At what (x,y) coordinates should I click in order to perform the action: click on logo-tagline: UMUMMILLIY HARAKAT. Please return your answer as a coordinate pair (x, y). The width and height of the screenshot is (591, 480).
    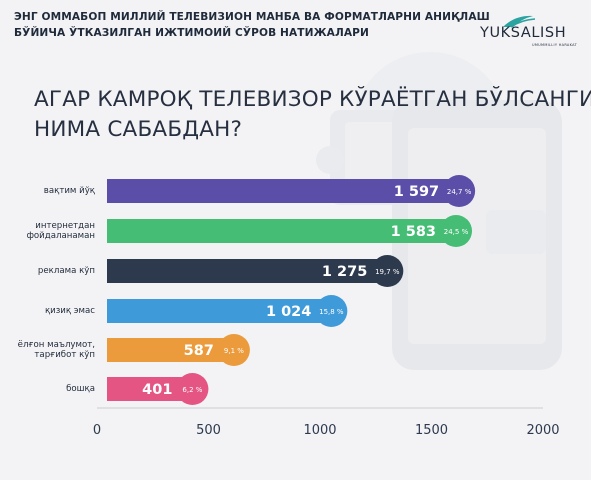
    Looking at the image, I should click on (555, 45).